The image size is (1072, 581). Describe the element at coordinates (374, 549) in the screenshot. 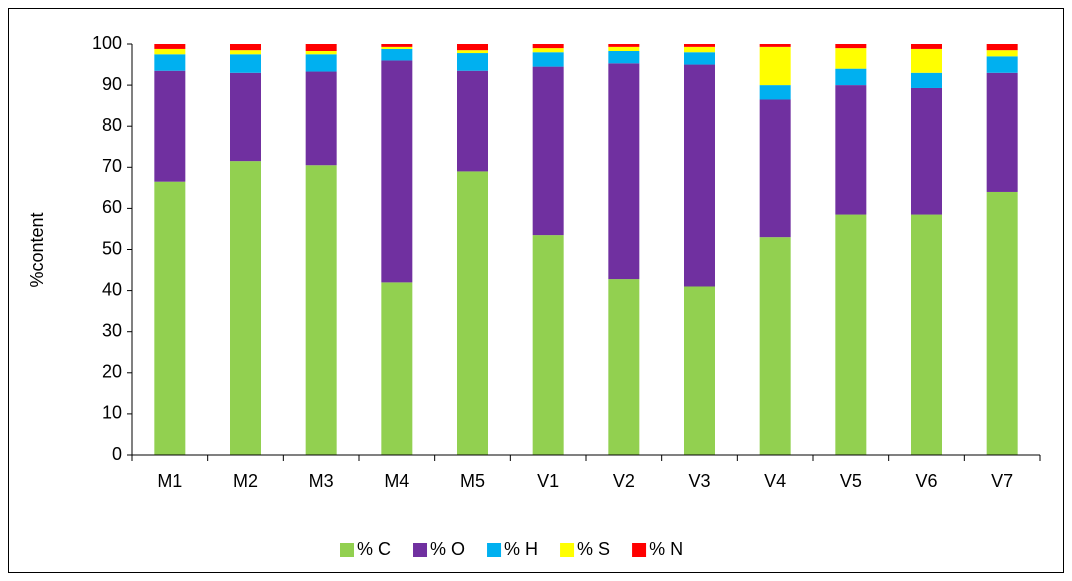

I see `legend-label: % C` at that location.